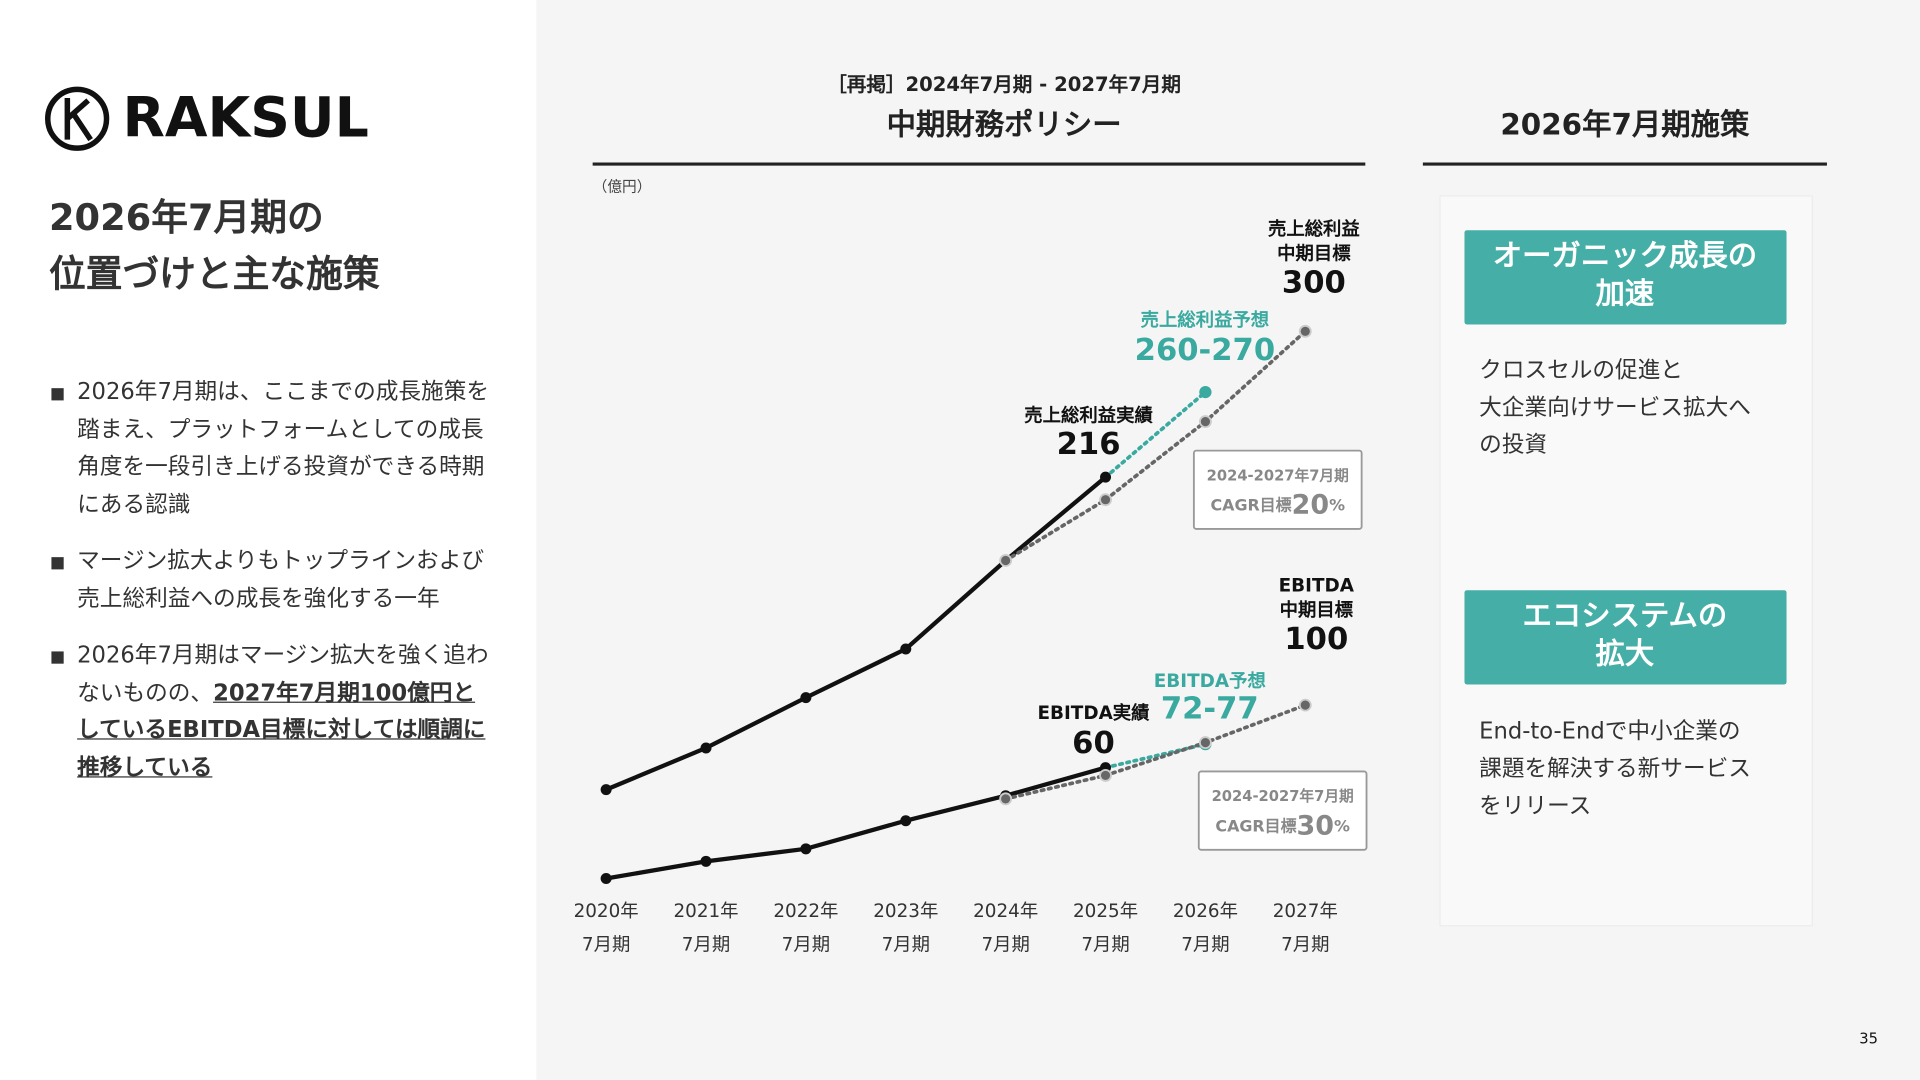 The image size is (1920, 1080). I want to click on x-tick-label: 2026年, so click(1205, 911).